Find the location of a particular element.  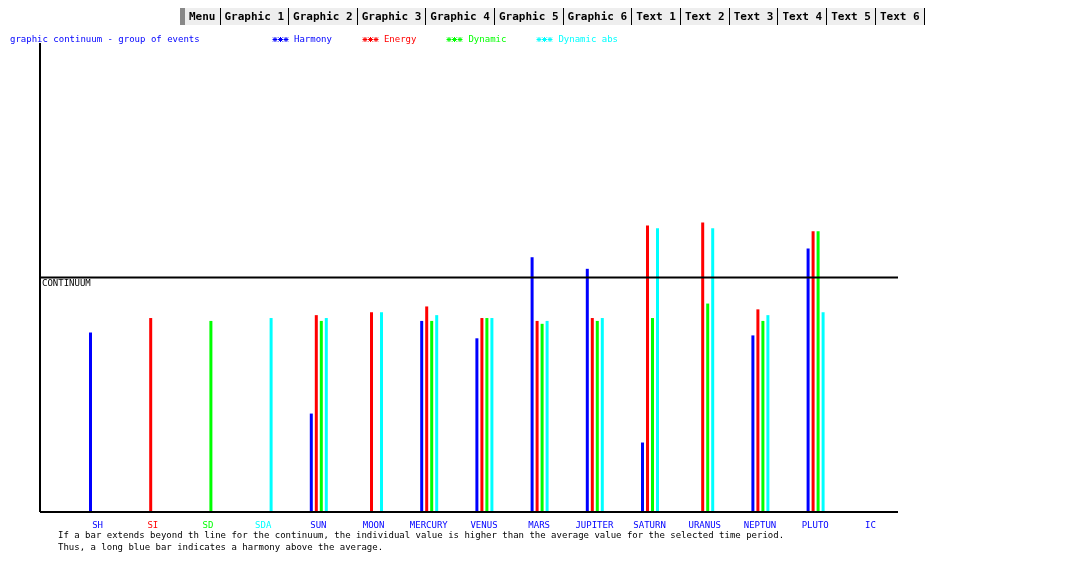

x-tick-label: SUN is located at coordinates (318, 525).